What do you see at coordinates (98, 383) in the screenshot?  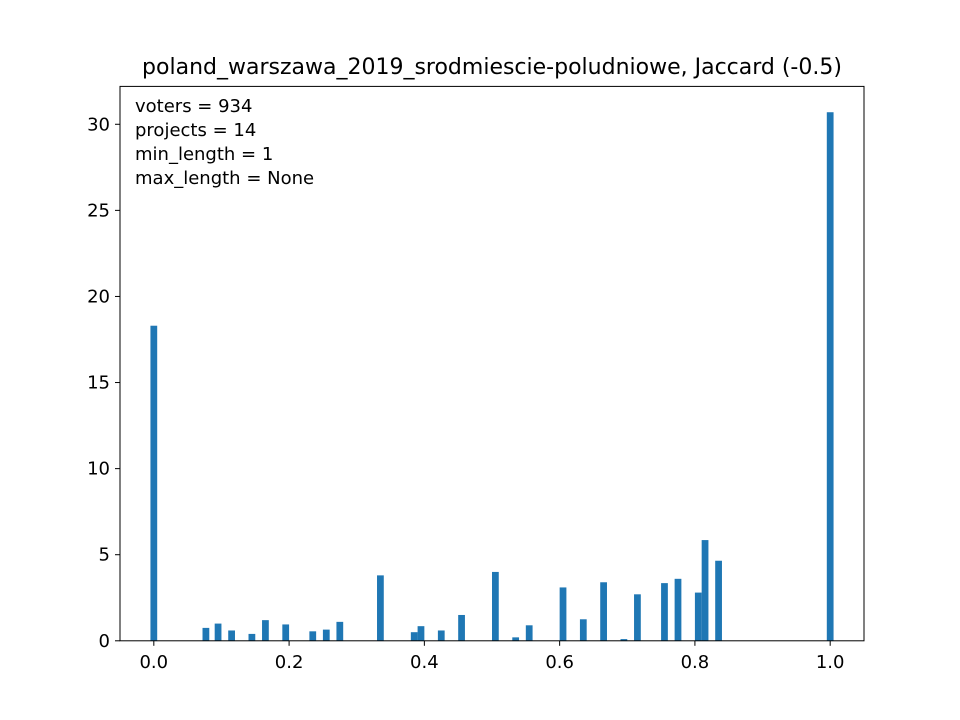 I see `y-tick-label: 15` at bounding box center [98, 383].